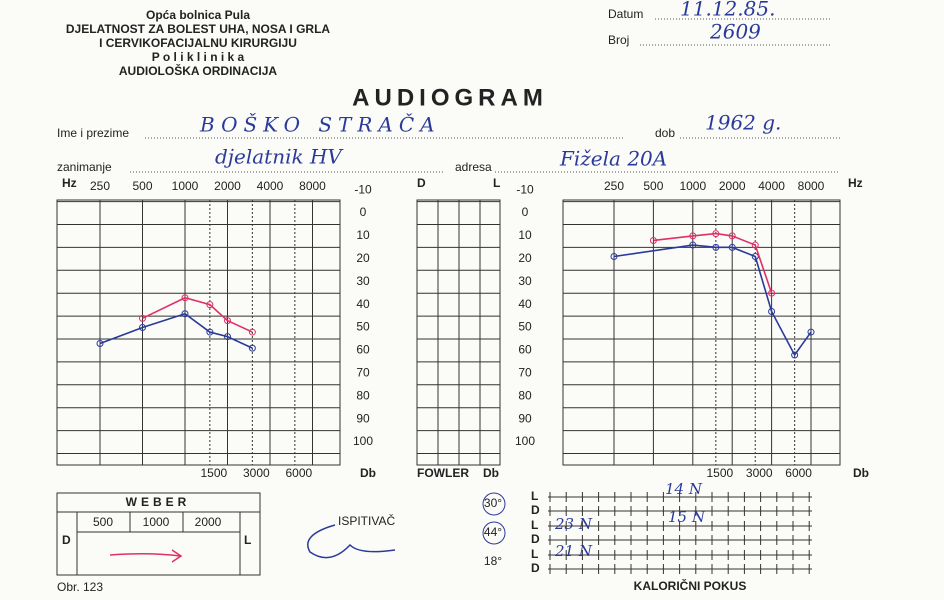 The image size is (944, 600). What do you see at coordinates (363, 235) in the screenshot?
I see `db-level-label: 10` at bounding box center [363, 235].